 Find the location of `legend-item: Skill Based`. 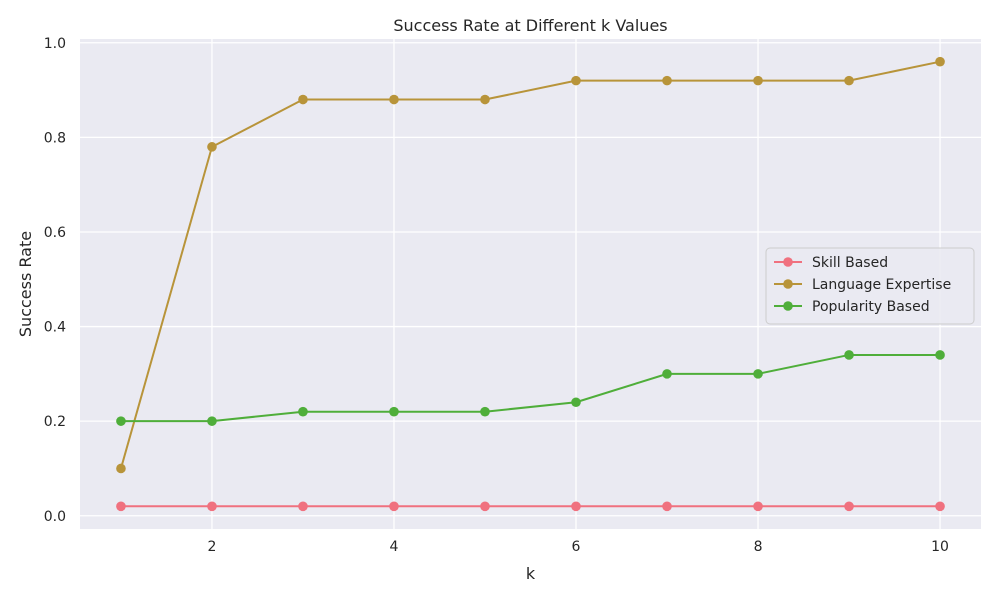

legend-item: Skill Based is located at coordinates (831, 263).